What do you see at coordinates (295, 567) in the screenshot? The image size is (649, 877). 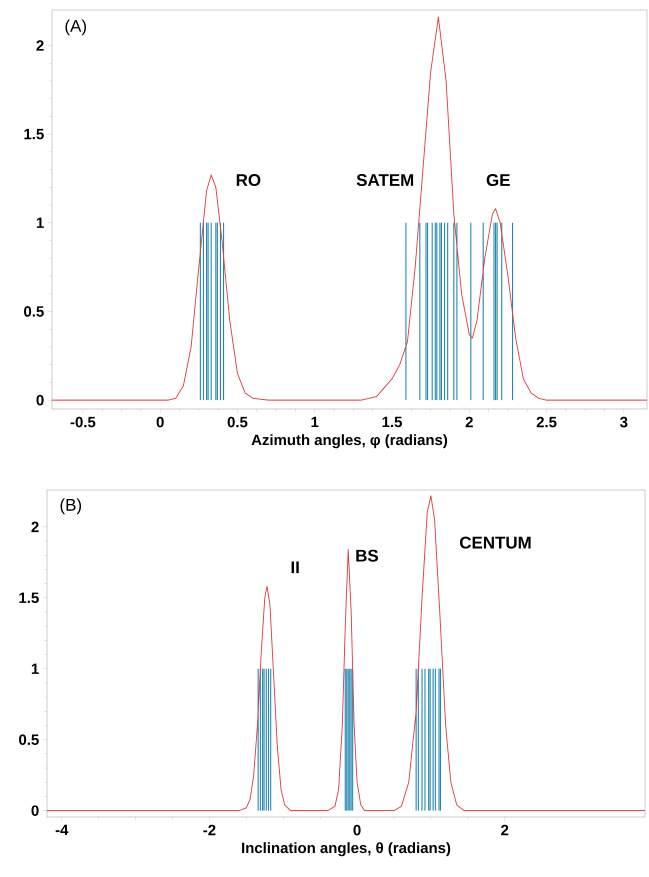 I see `annotation: II` at bounding box center [295, 567].